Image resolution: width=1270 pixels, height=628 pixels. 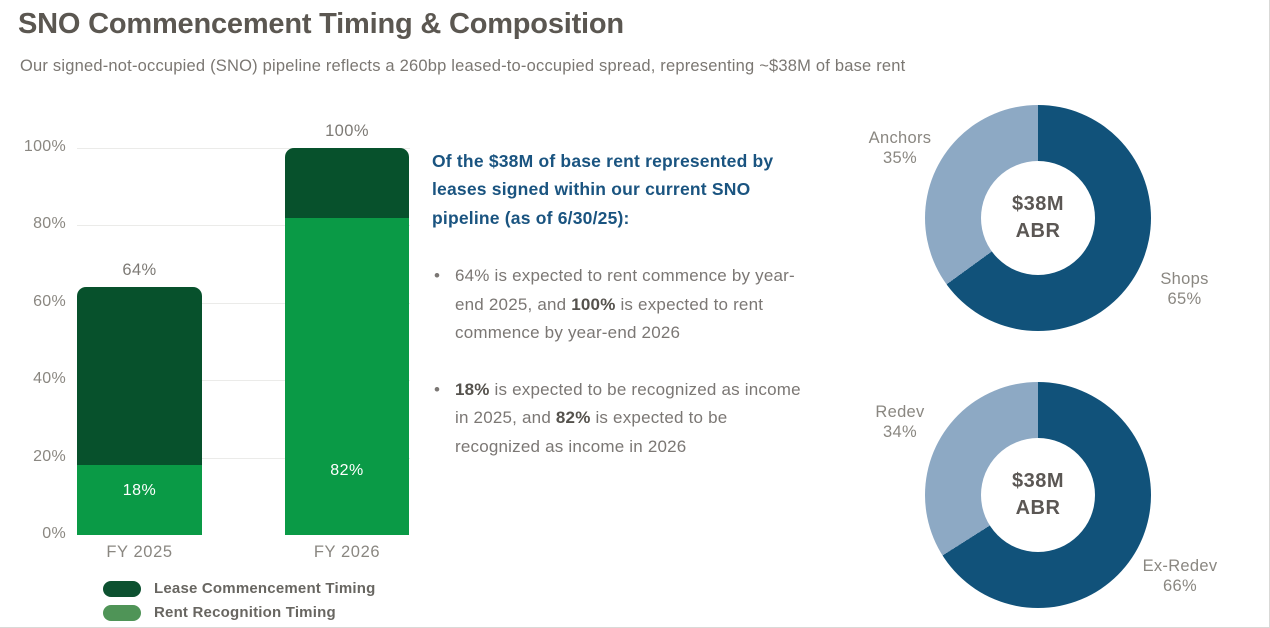 I want to click on legend-swatch-lease-commencement, so click(x=122, y=588).